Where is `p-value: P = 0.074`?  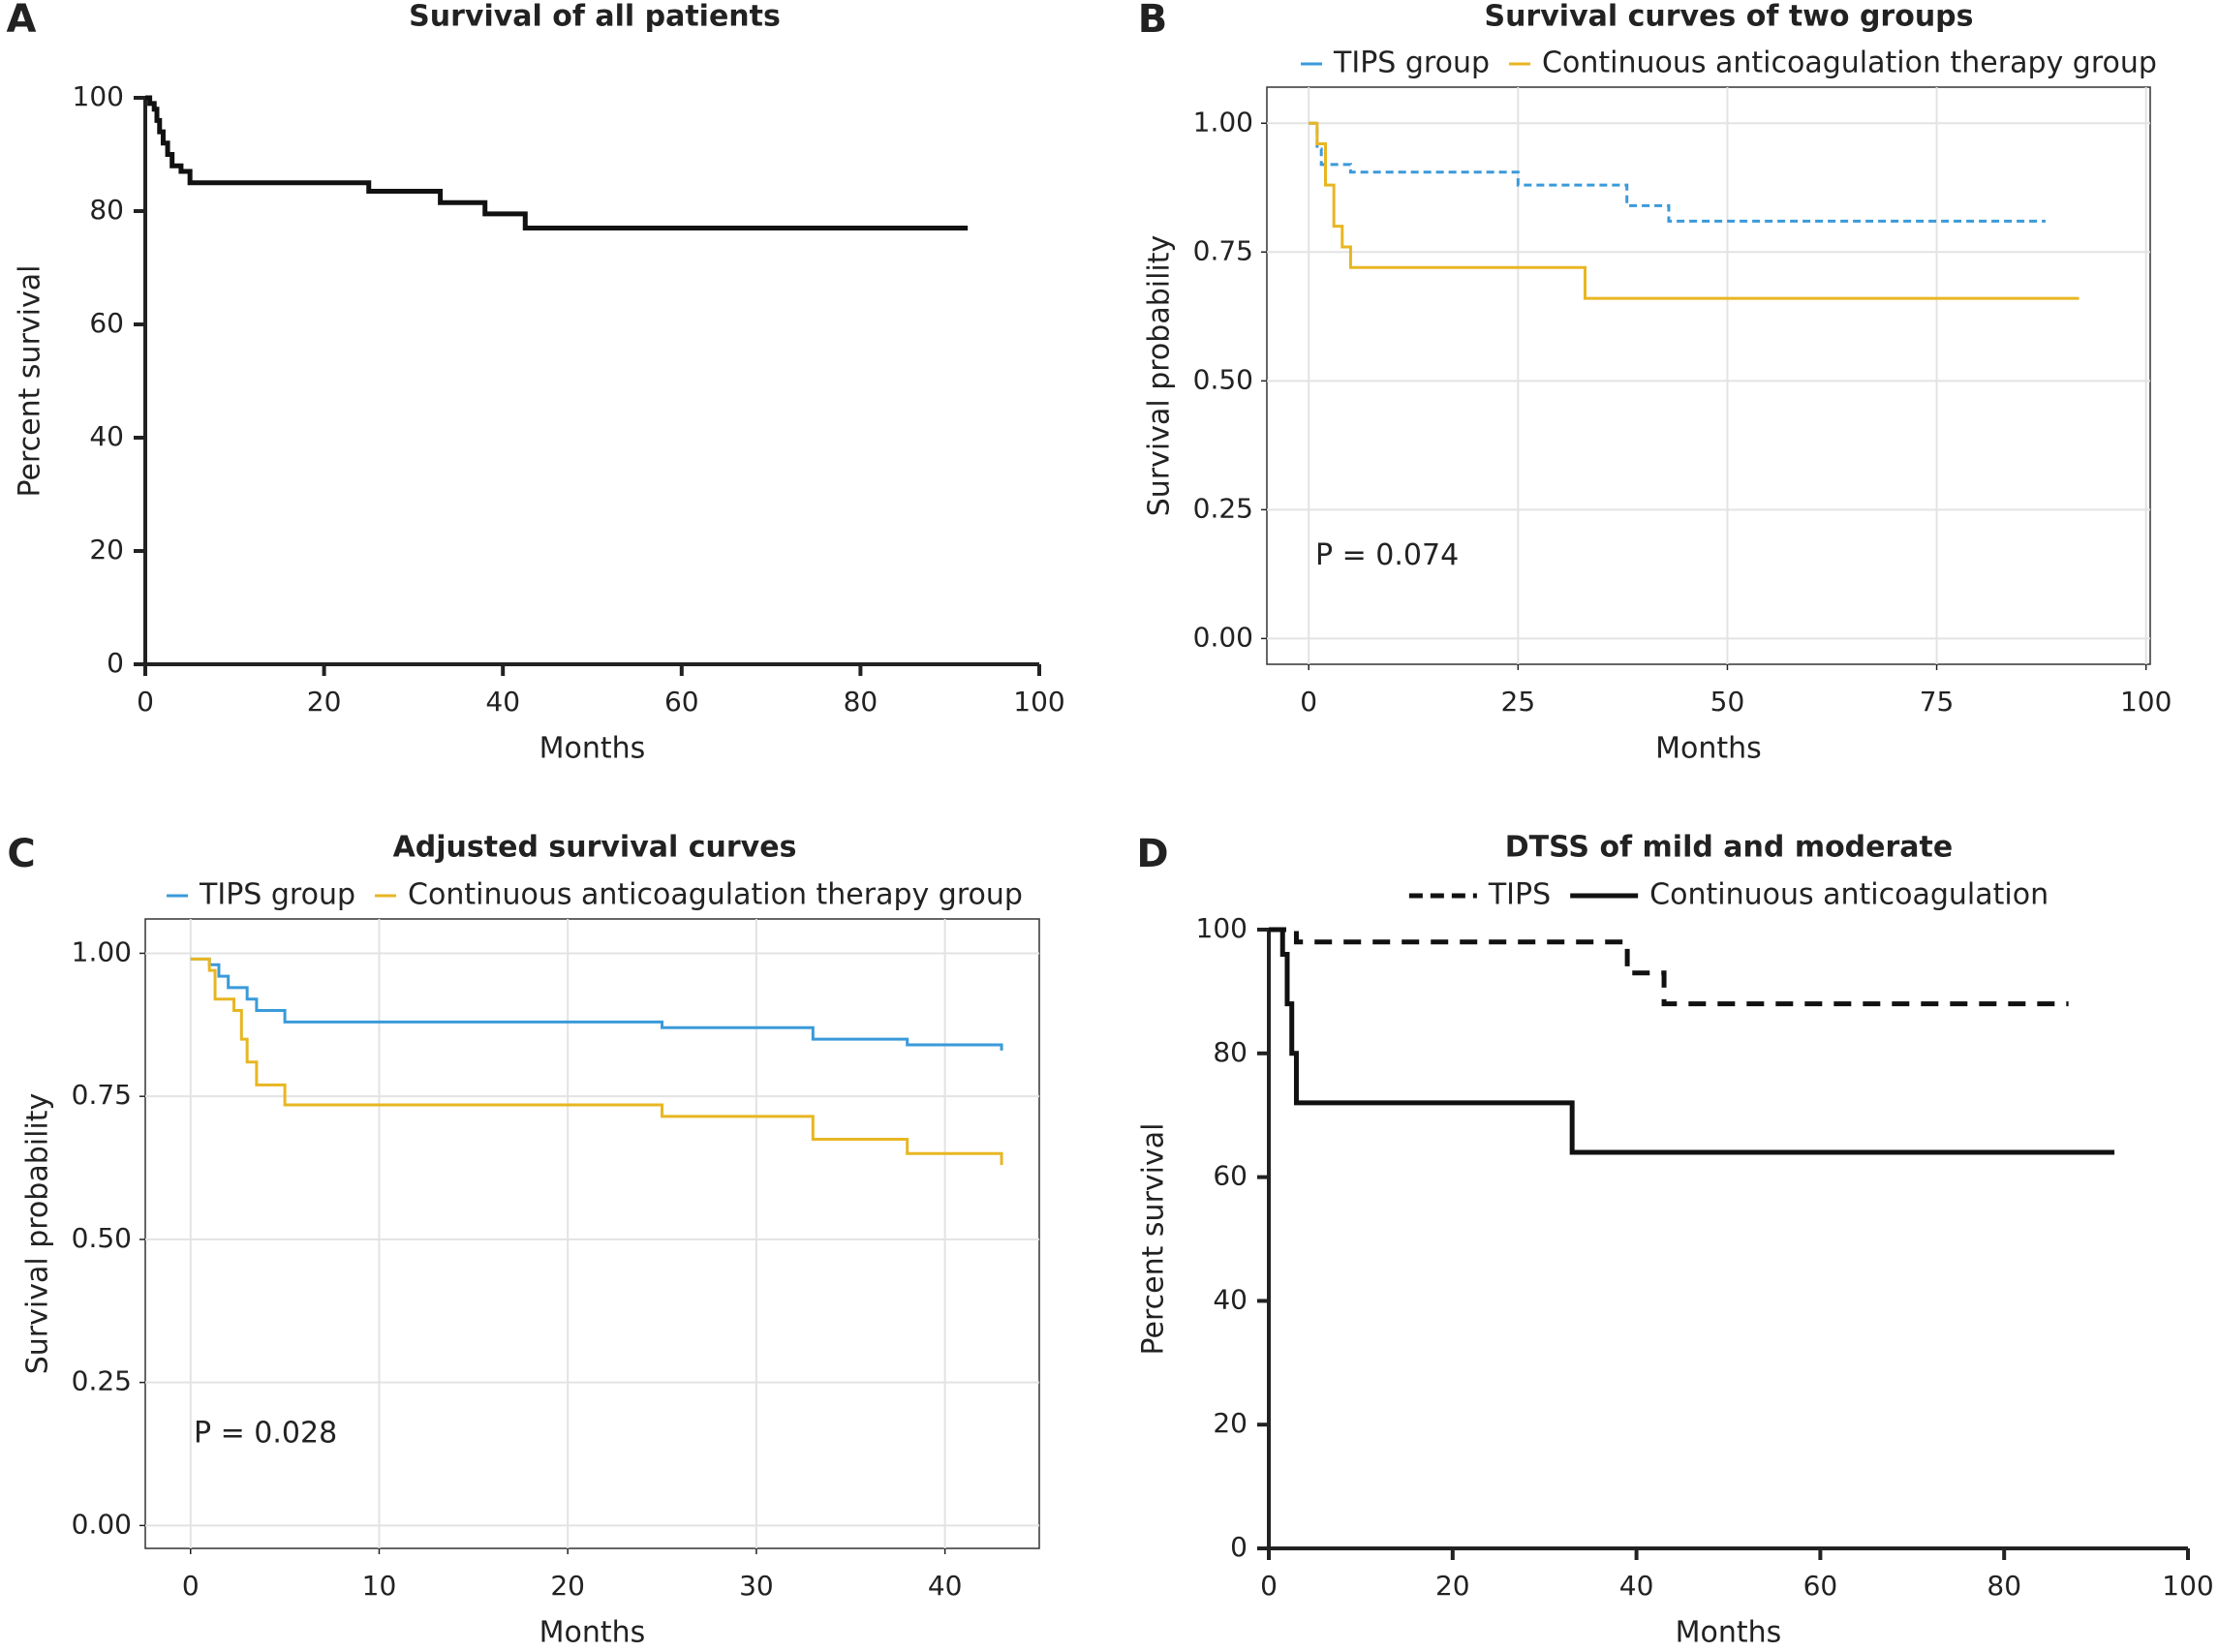
p-value: P = 0.074 is located at coordinates (1387, 555).